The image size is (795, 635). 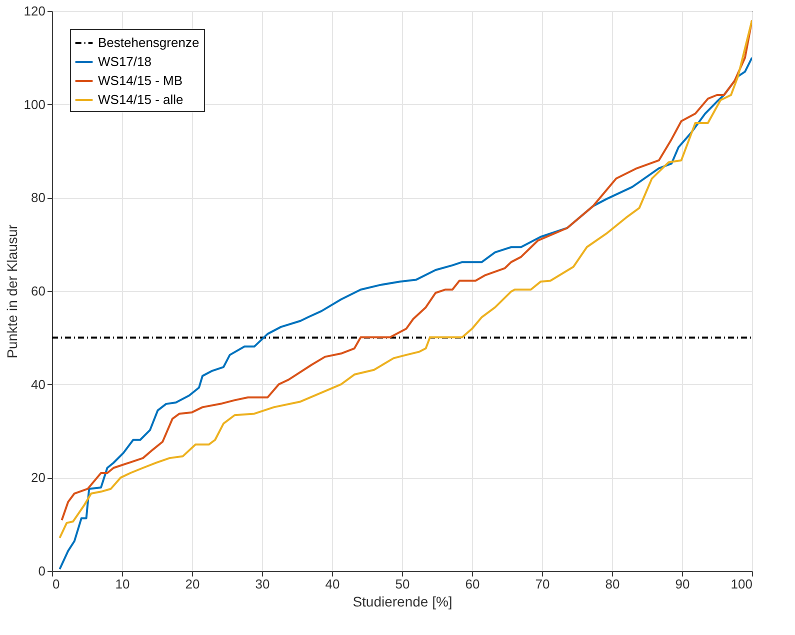 What do you see at coordinates (472, 584) in the screenshot?
I see `x-tick-label: 60` at bounding box center [472, 584].